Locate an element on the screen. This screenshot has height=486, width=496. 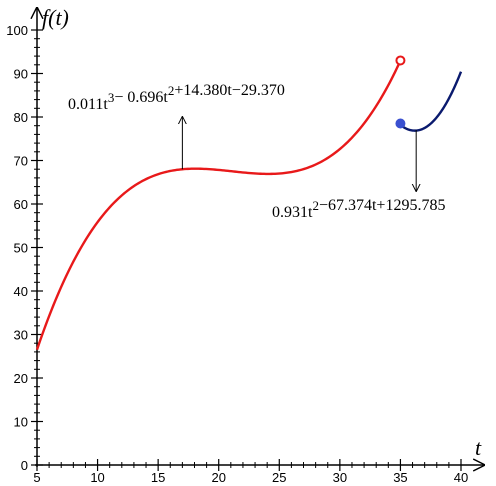
y-tick-label-100: 100 is located at coordinates (17, 30).